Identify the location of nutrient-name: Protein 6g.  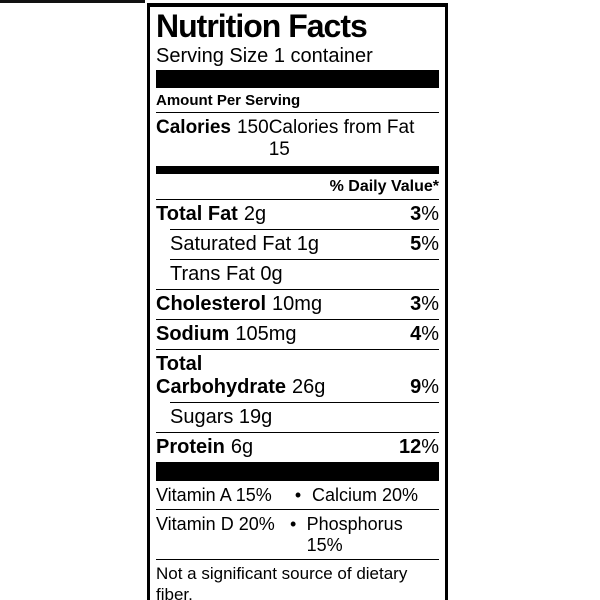
(204, 447).